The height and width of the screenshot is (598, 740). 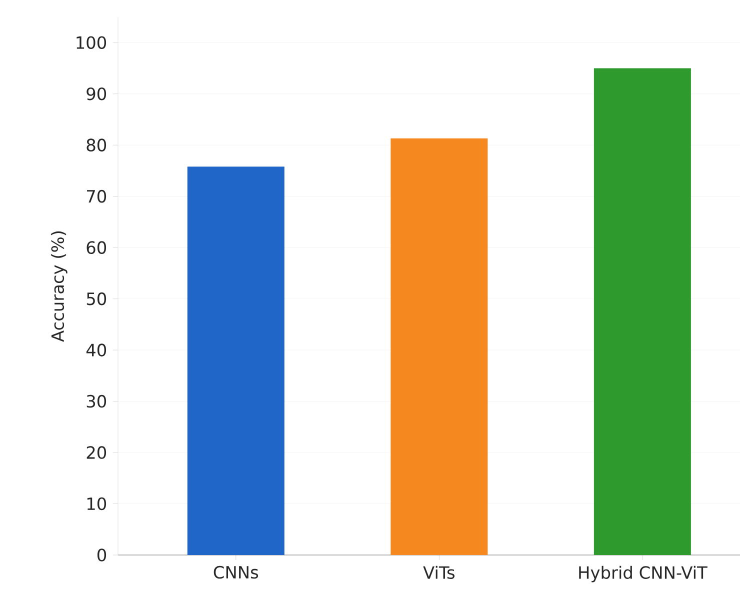 I want to click on y-tick-label: 90, so click(x=96, y=93).